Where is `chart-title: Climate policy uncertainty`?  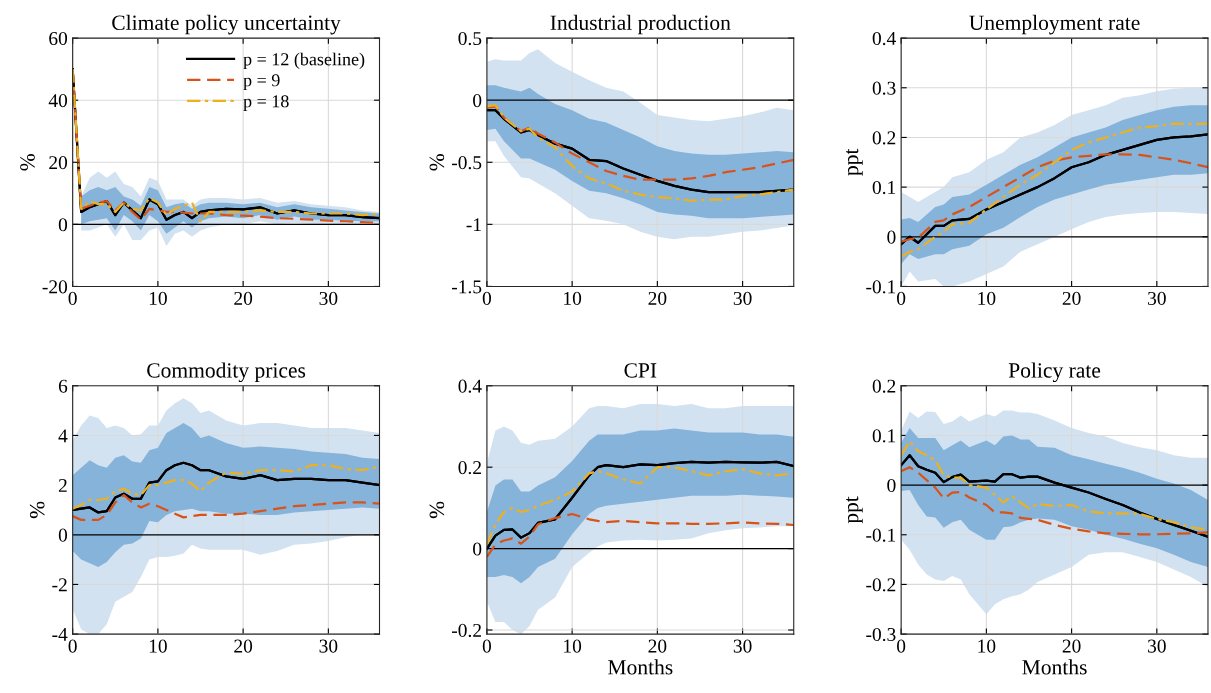 chart-title: Climate policy uncertainty is located at coordinates (226, 24).